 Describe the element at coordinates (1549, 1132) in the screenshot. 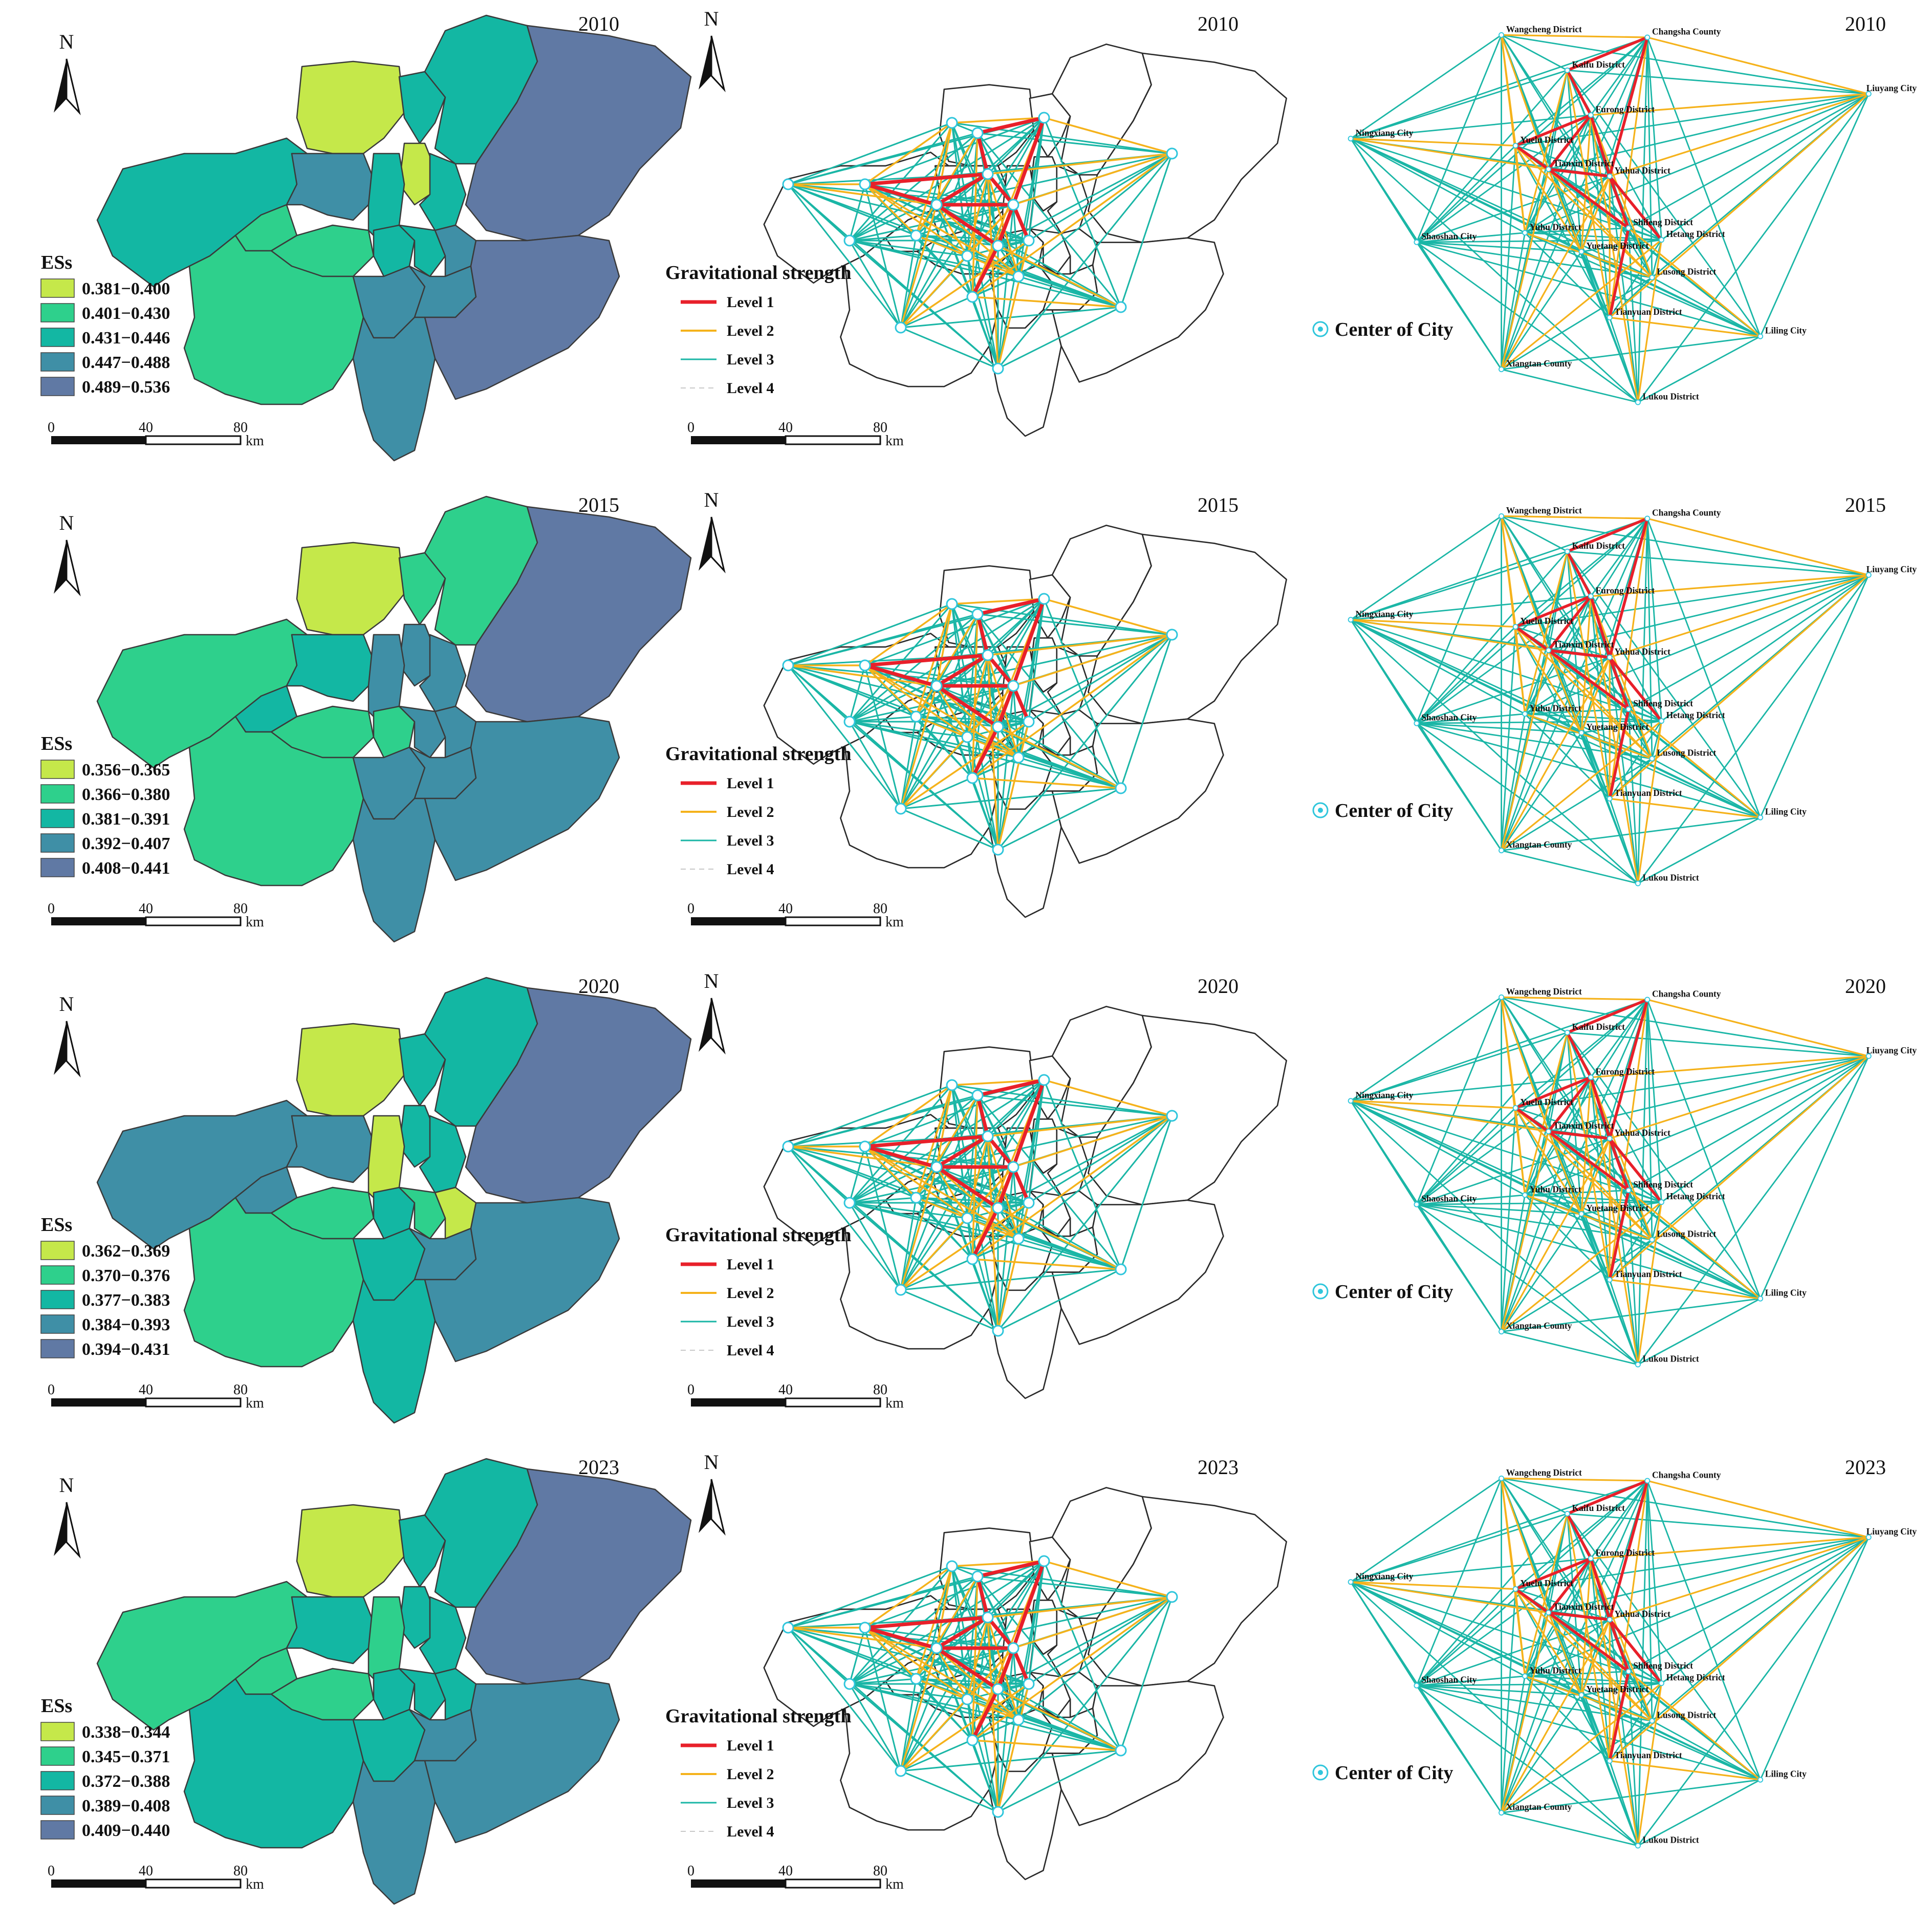

I see `network-node-tianxin` at that location.